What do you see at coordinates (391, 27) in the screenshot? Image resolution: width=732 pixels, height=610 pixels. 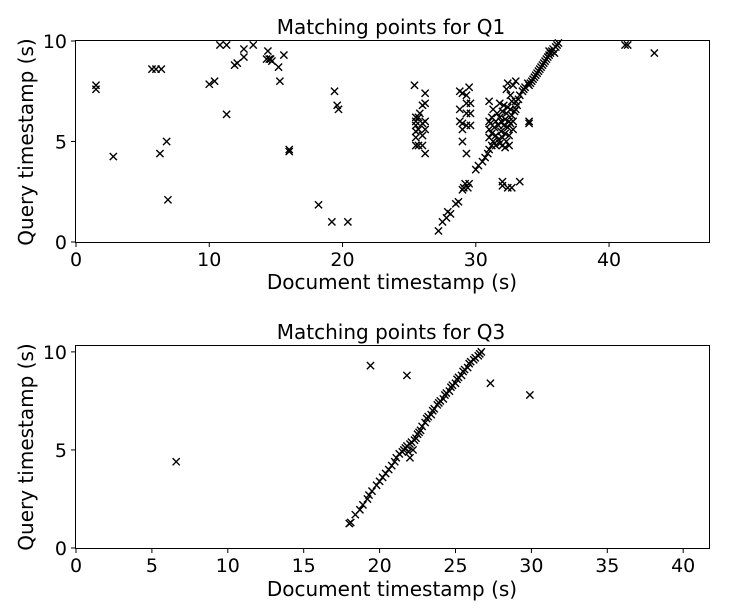 I see `chart-title-q1: Matching points for Q1` at bounding box center [391, 27].